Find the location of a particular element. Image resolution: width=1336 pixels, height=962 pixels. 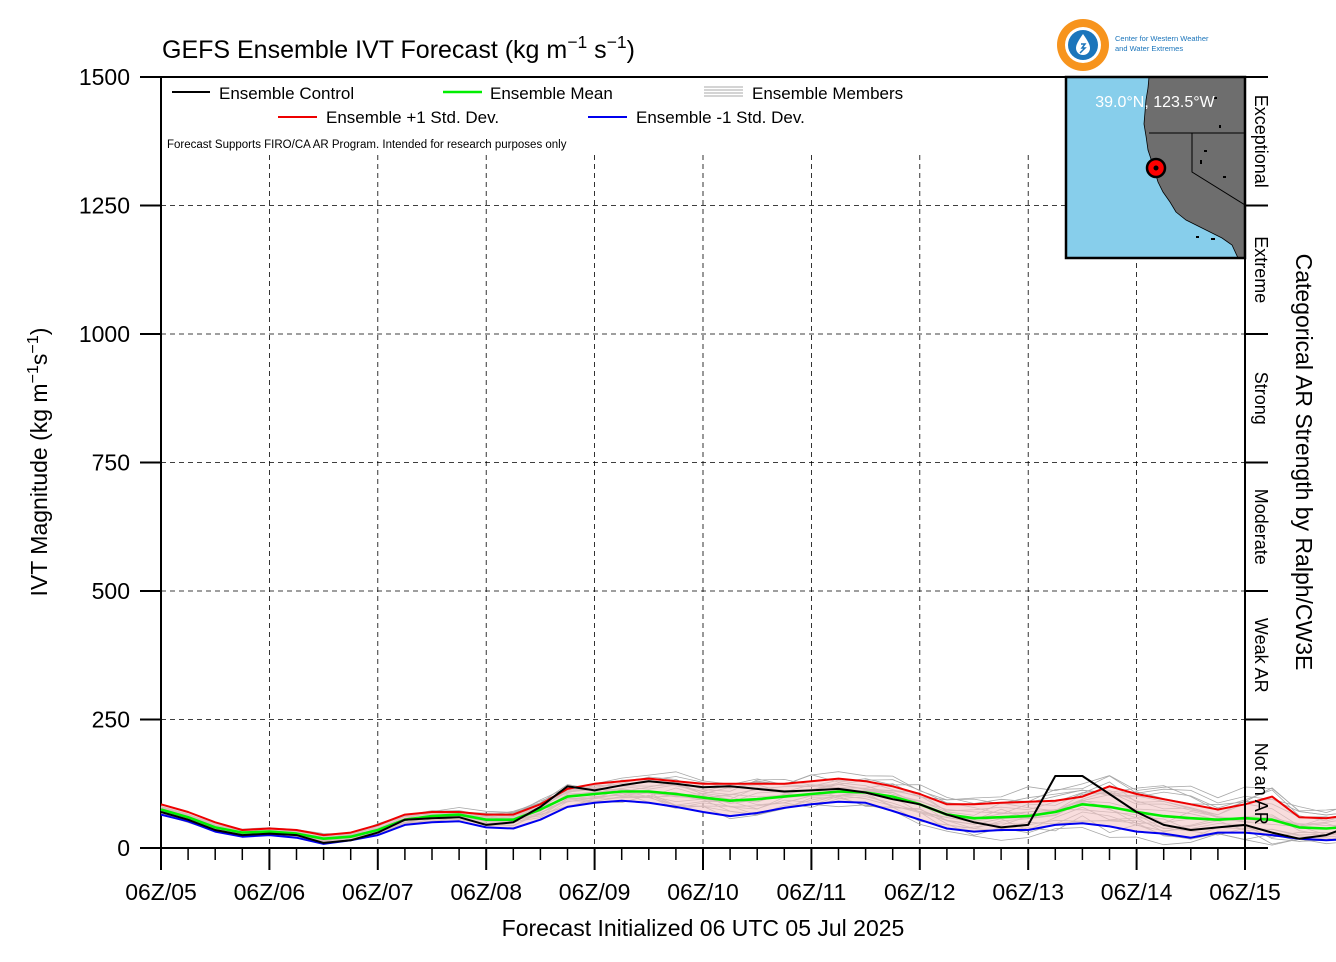

x-tick-label: 06Z/09 is located at coordinates (595, 892).